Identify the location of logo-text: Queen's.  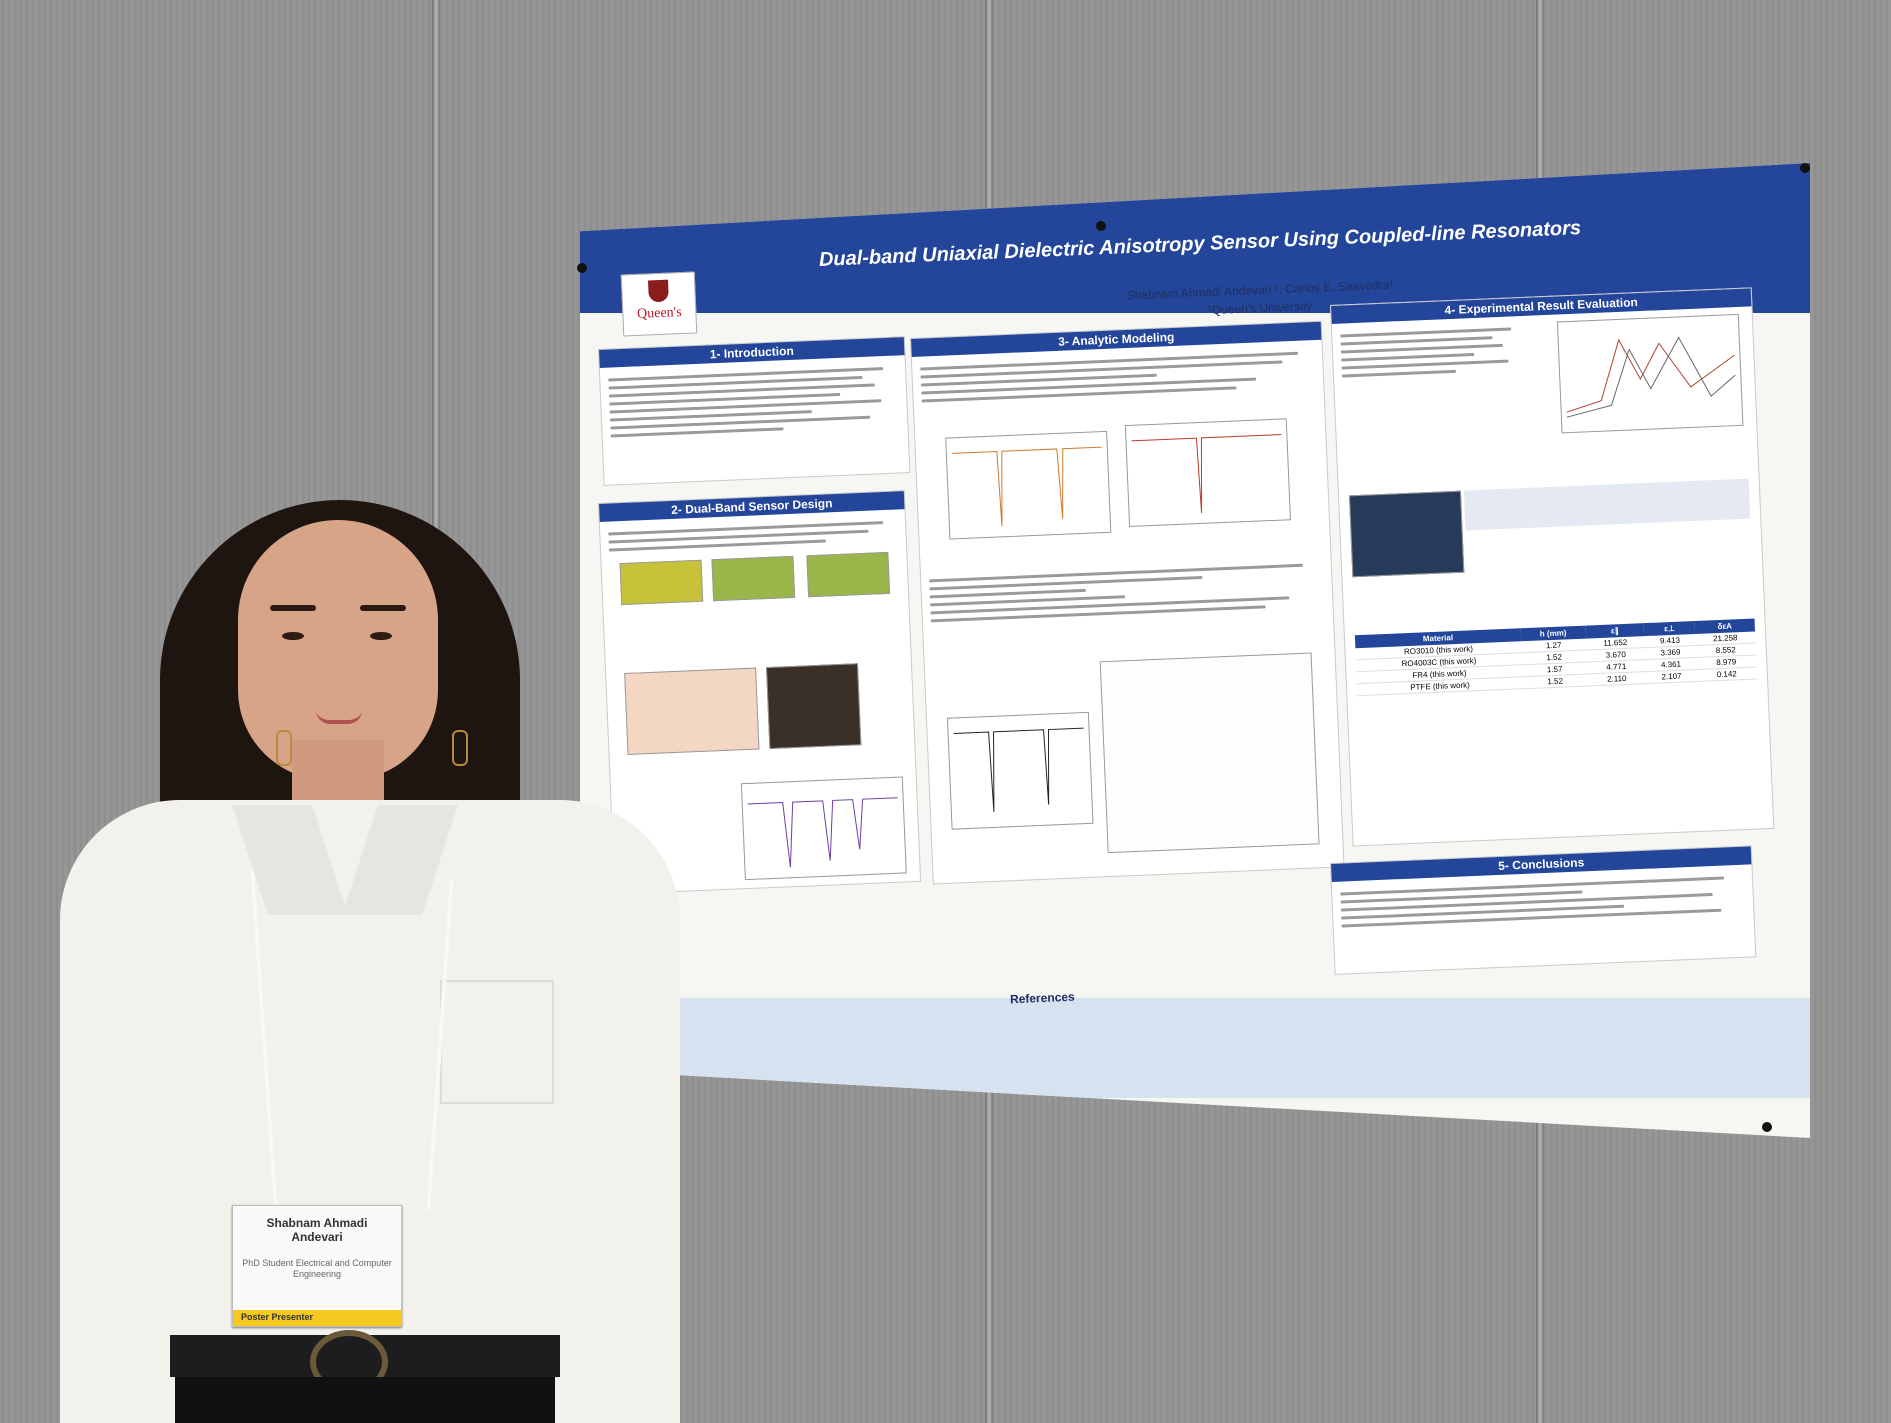
(659, 313).